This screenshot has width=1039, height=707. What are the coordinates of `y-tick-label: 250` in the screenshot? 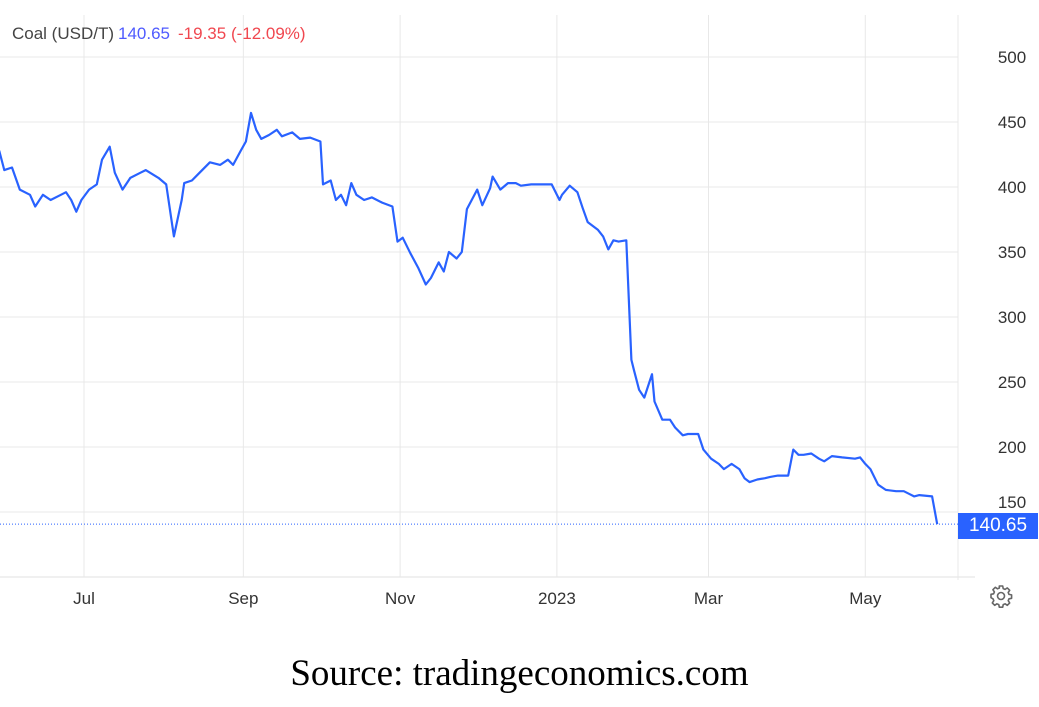 It's located at (1012, 382).